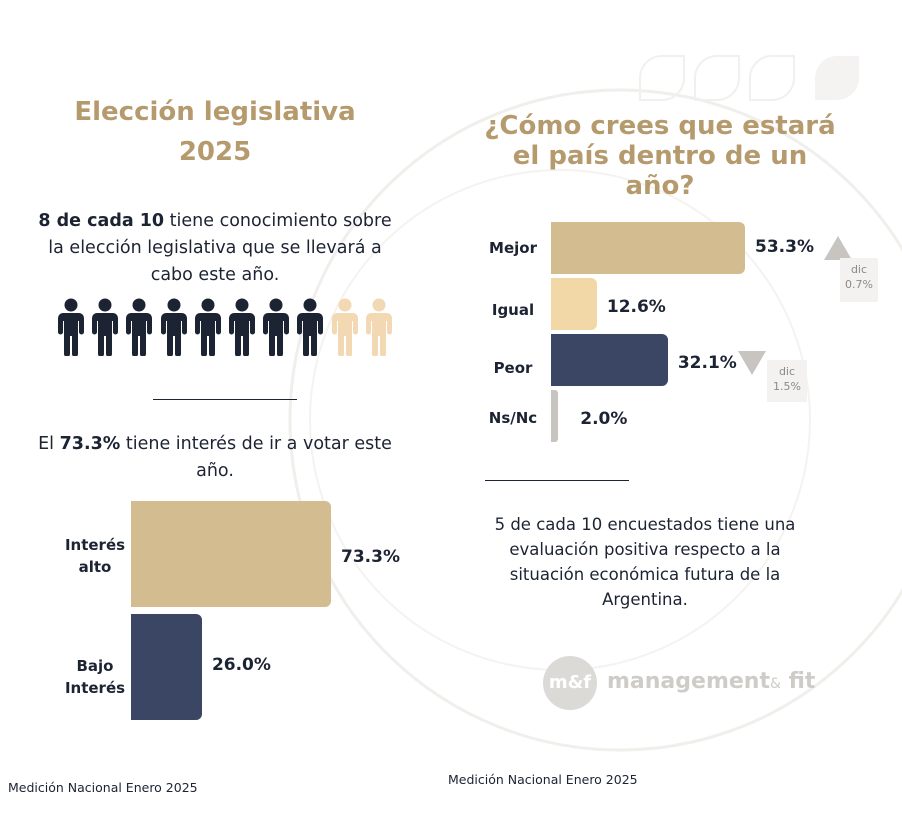 This screenshot has width=902, height=831. I want to click on logo-text-end: fit, so click(798, 681).